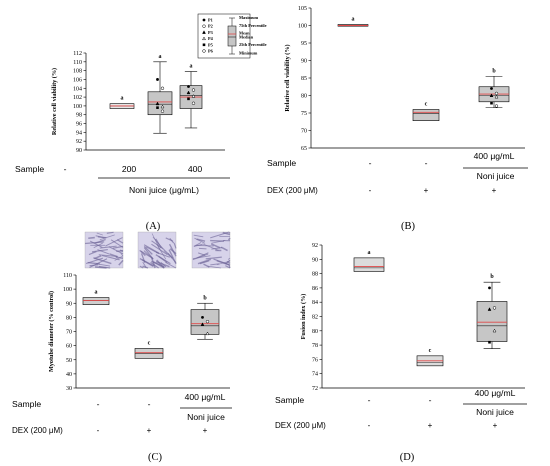  What do you see at coordinates (67, 276) in the screenshot?
I see `y-tick-label: 110` at bounding box center [67, 276].